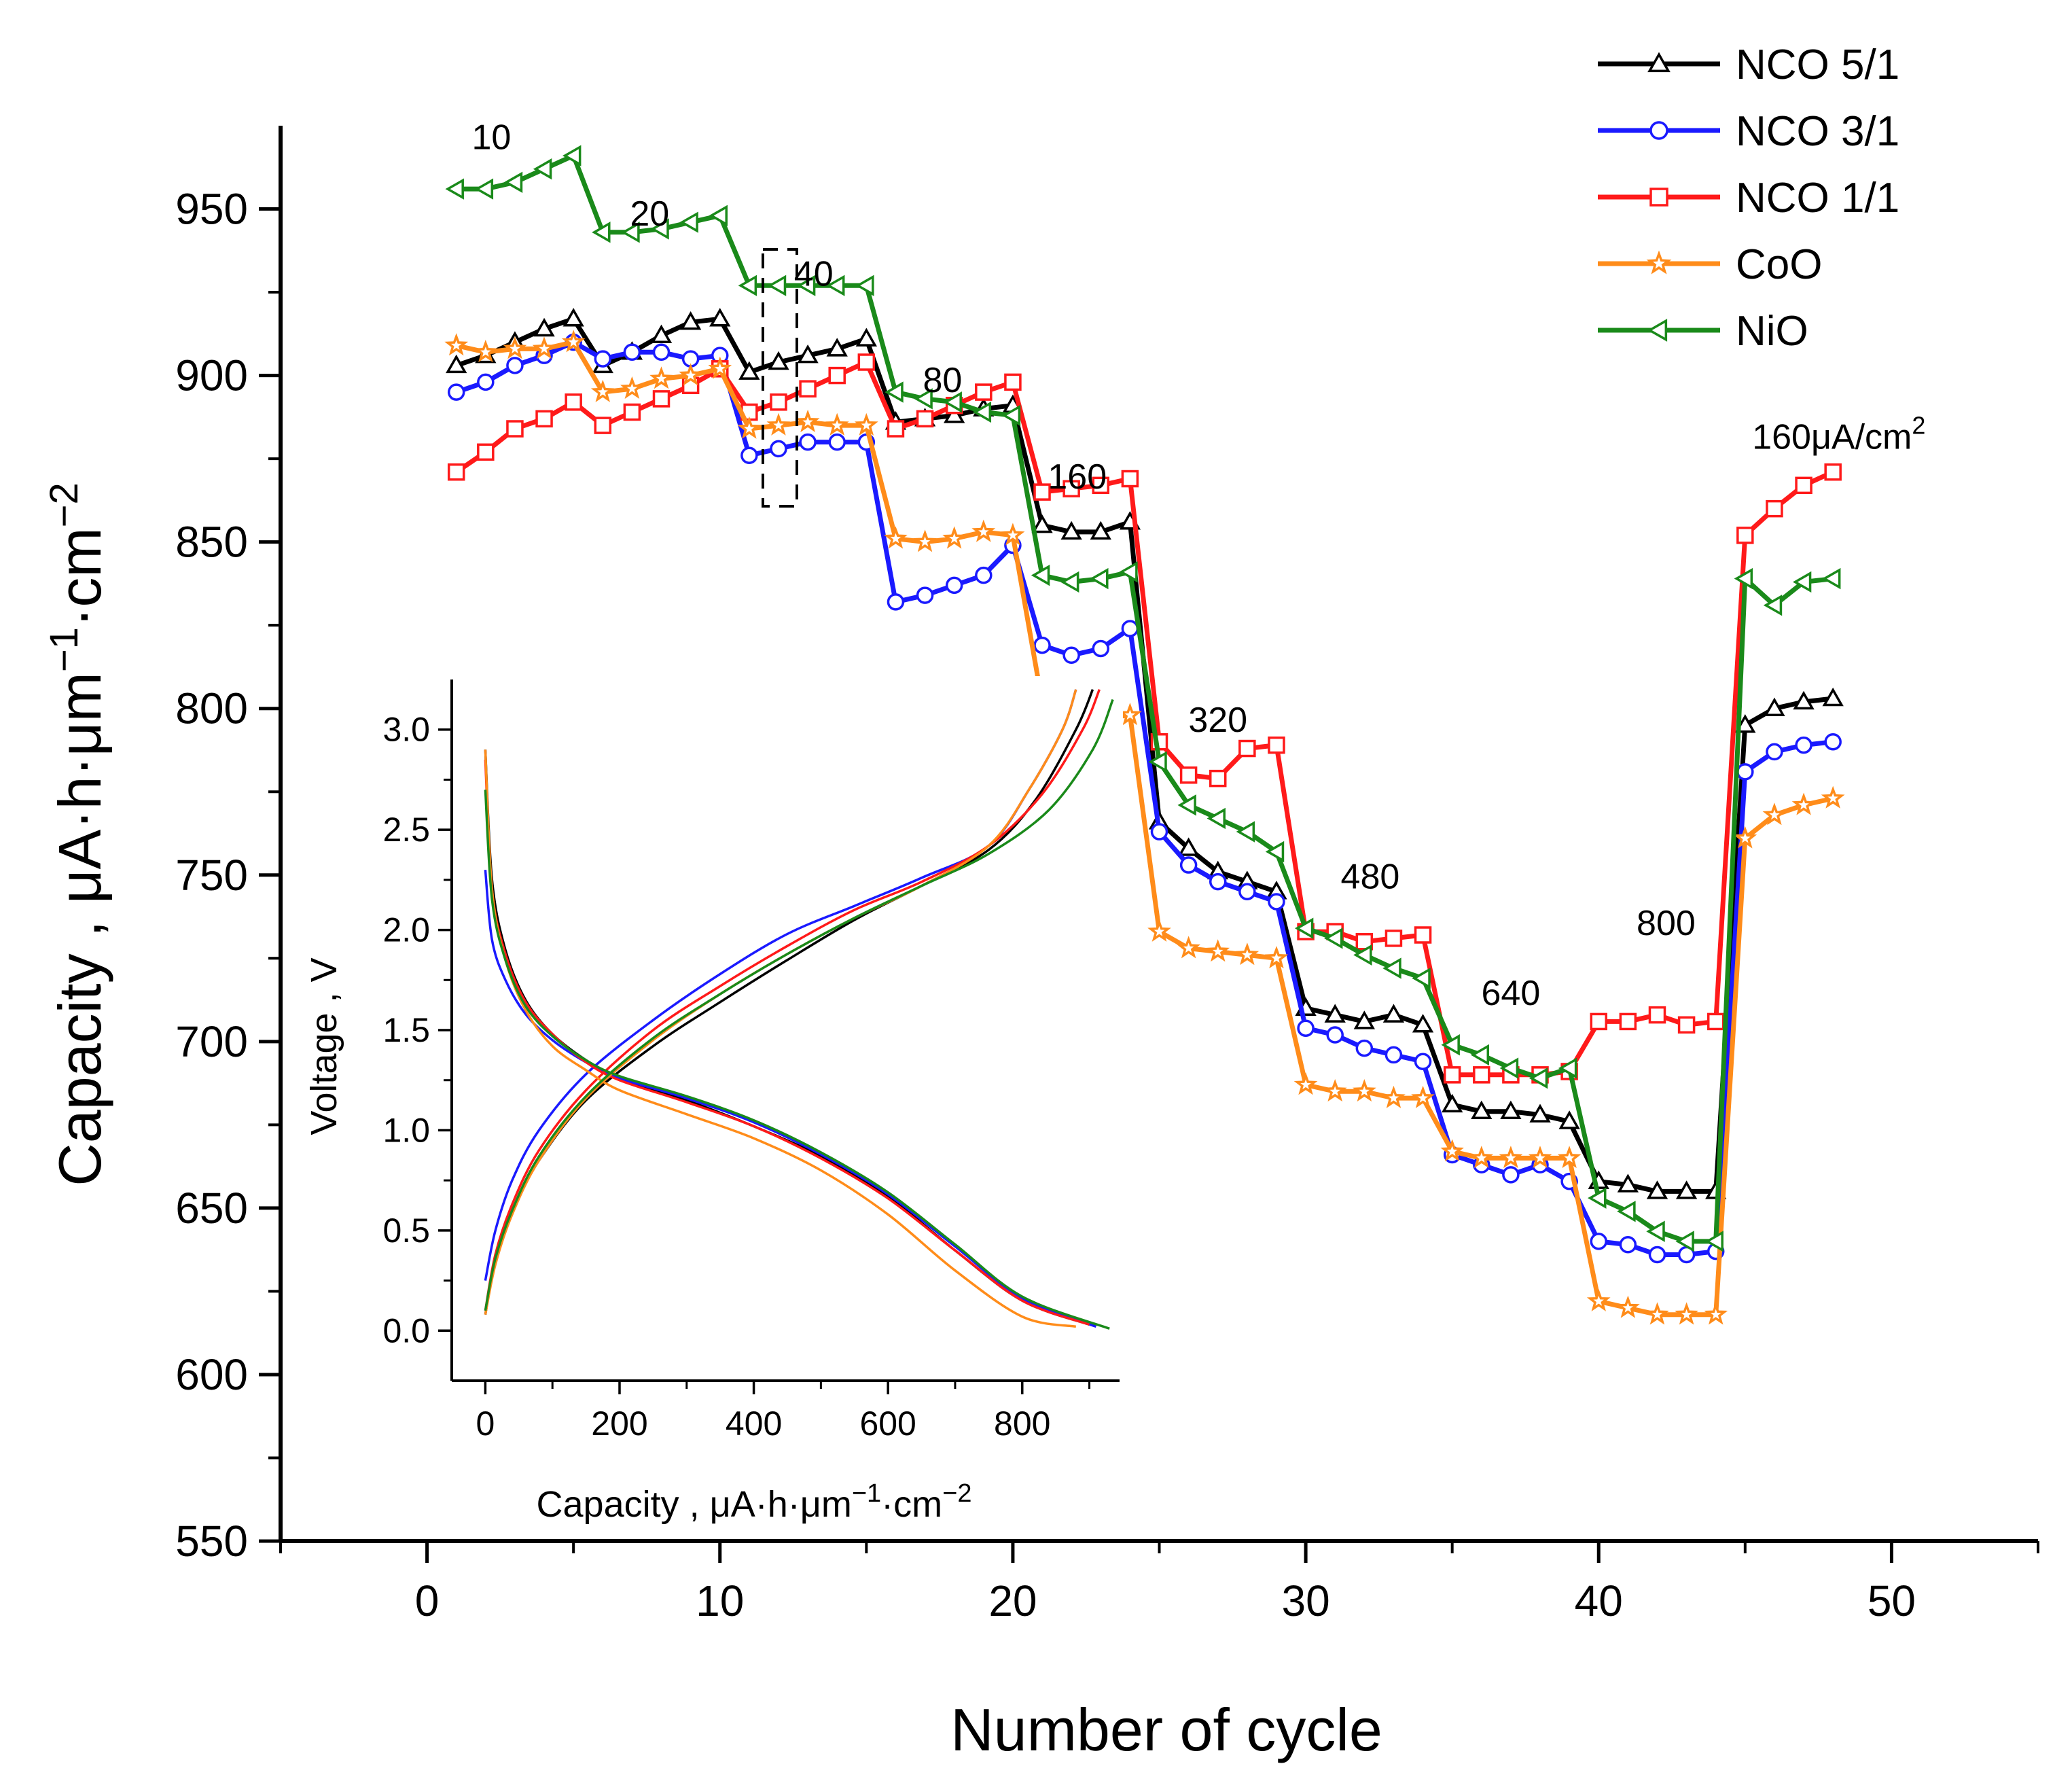 This screenshot has width=2072, height=1783. I want to click on inset-background, so click(785, 1030).